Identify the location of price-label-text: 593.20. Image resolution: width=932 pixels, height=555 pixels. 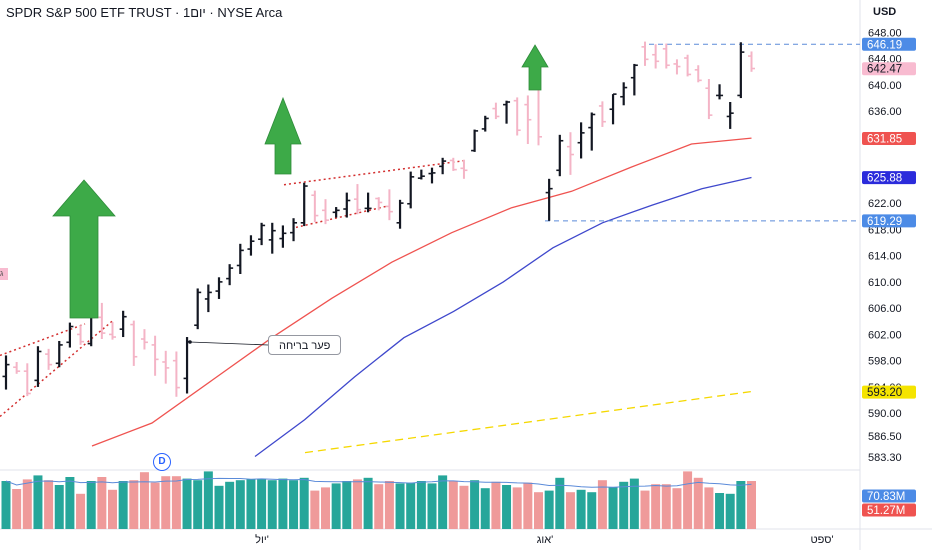
(884, 393).